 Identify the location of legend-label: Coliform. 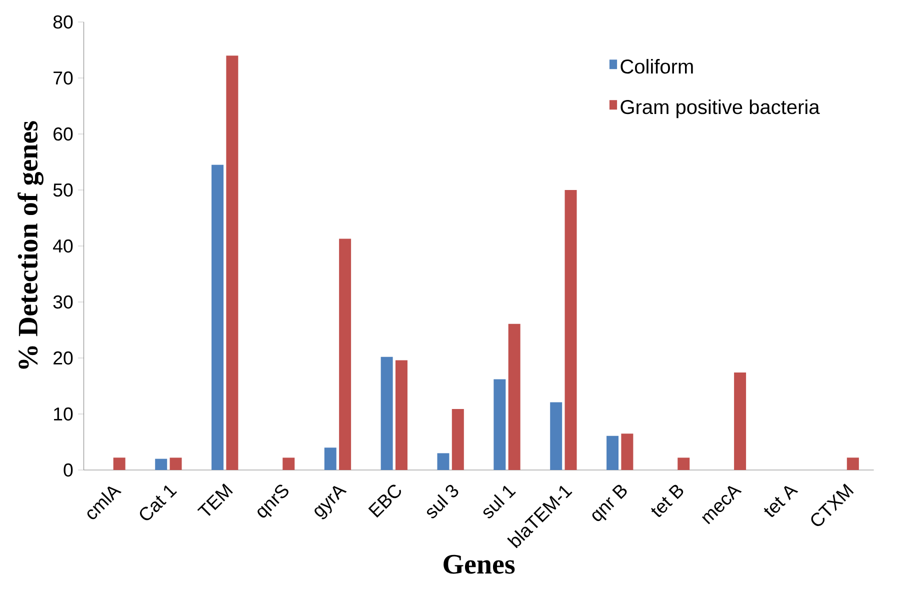
(656, 66).